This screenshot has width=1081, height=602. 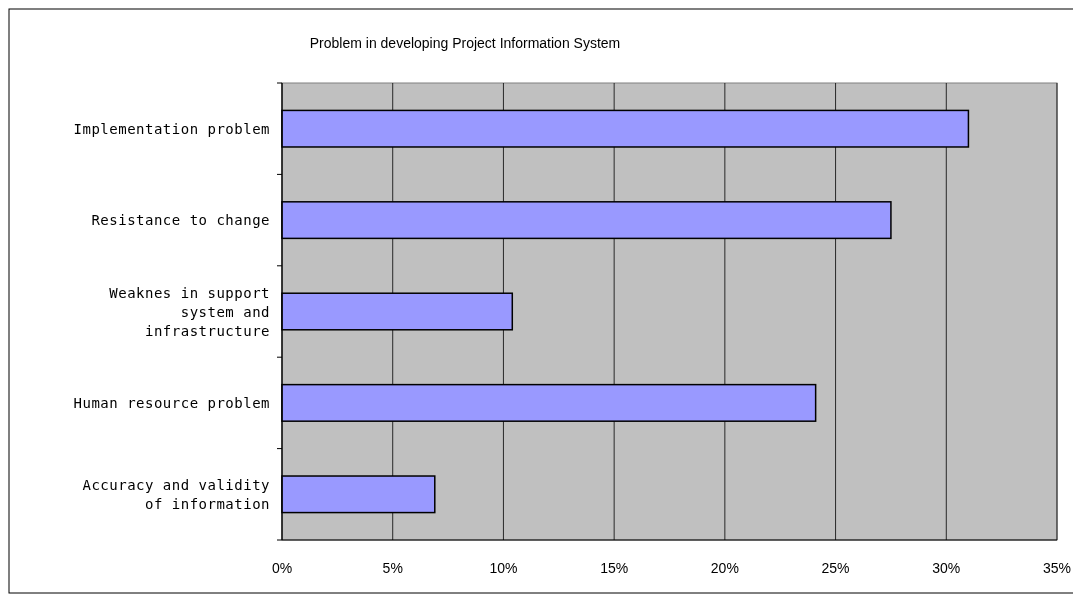 What do you see at coordinates (282, 568) in the screenshot?
I see `x-tick-label: 0%` at bounding box center [282, 568].